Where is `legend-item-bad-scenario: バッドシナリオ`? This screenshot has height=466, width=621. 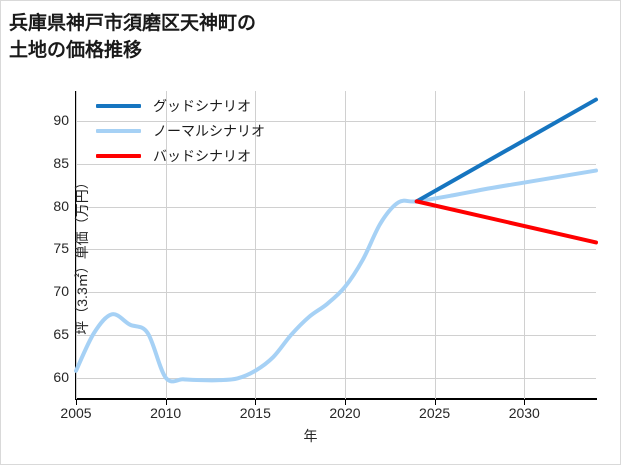
legend-item-bad-scenario: バッドシナリオ is located at coordinates (180, 155).